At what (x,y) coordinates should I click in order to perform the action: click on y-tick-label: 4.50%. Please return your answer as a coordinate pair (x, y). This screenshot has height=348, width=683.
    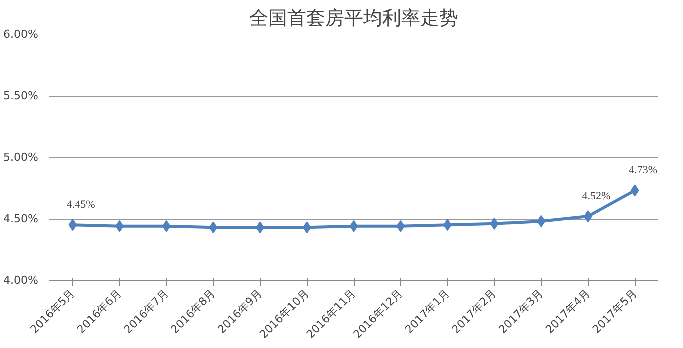
    Looking at the image, I should click on (21, 219).